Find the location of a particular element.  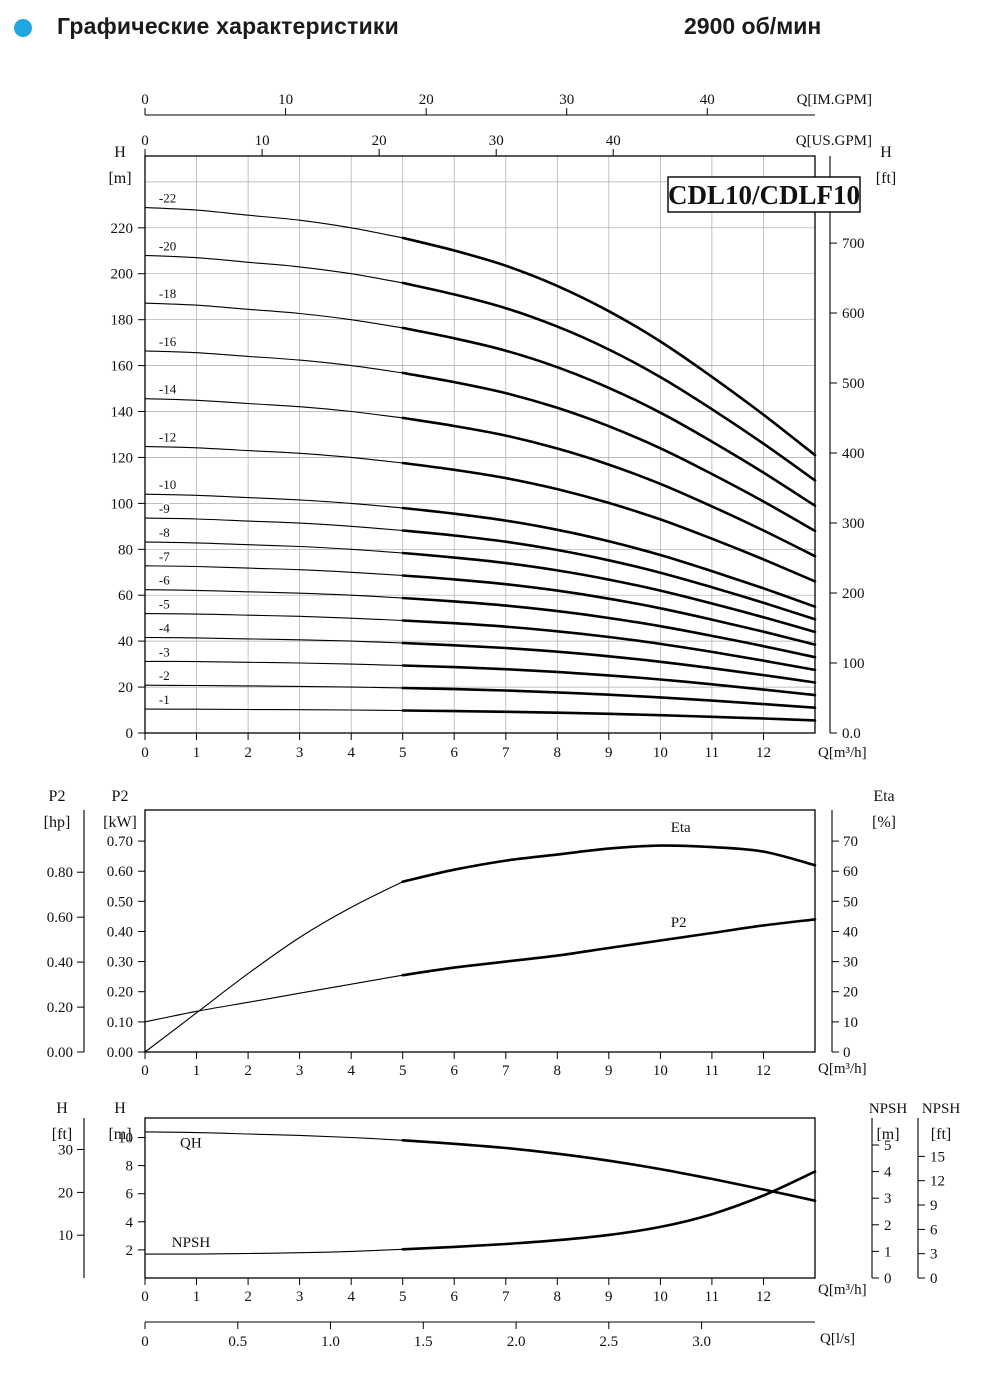

stage-label: -9 is located at coordinates (164, 508).